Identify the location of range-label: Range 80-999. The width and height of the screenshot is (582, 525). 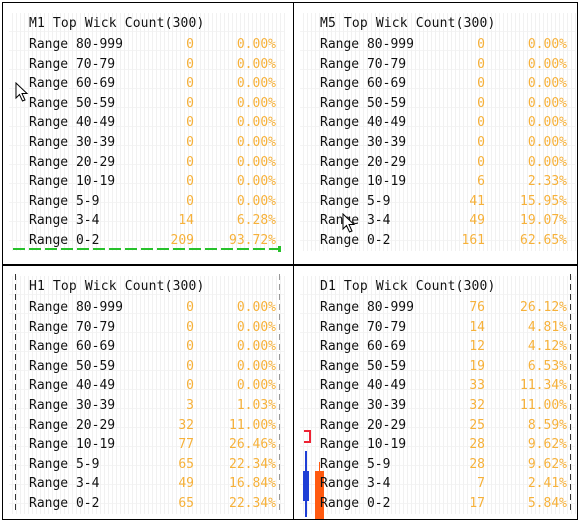
(367, 307).